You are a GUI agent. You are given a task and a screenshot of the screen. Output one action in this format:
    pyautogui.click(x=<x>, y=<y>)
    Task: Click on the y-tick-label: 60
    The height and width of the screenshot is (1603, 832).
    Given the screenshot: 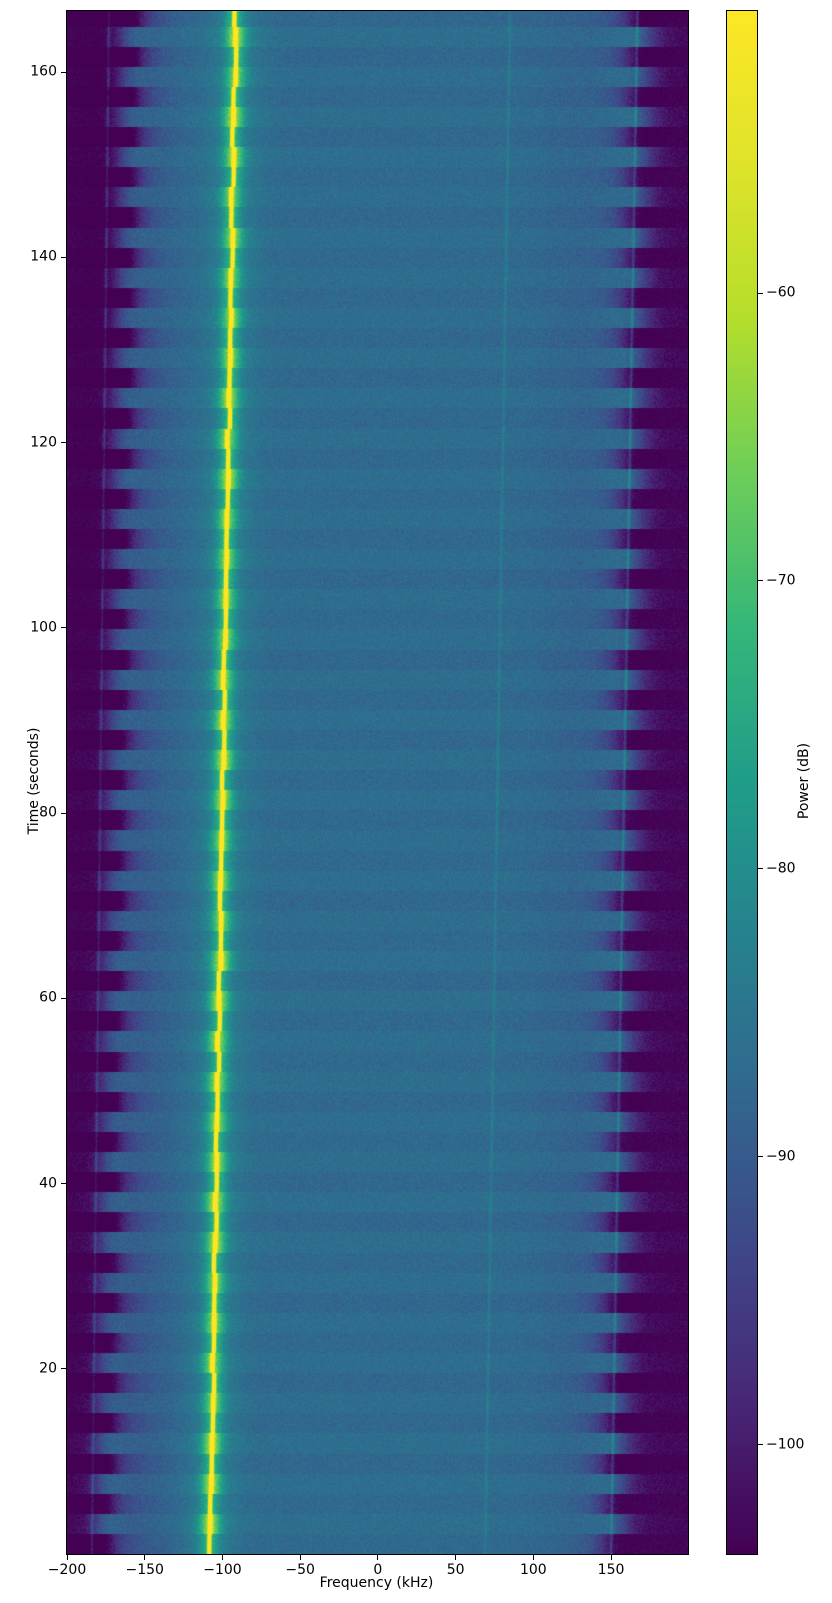 What is the action you would take?
    pyautogui.click(x=48, y=997)
    